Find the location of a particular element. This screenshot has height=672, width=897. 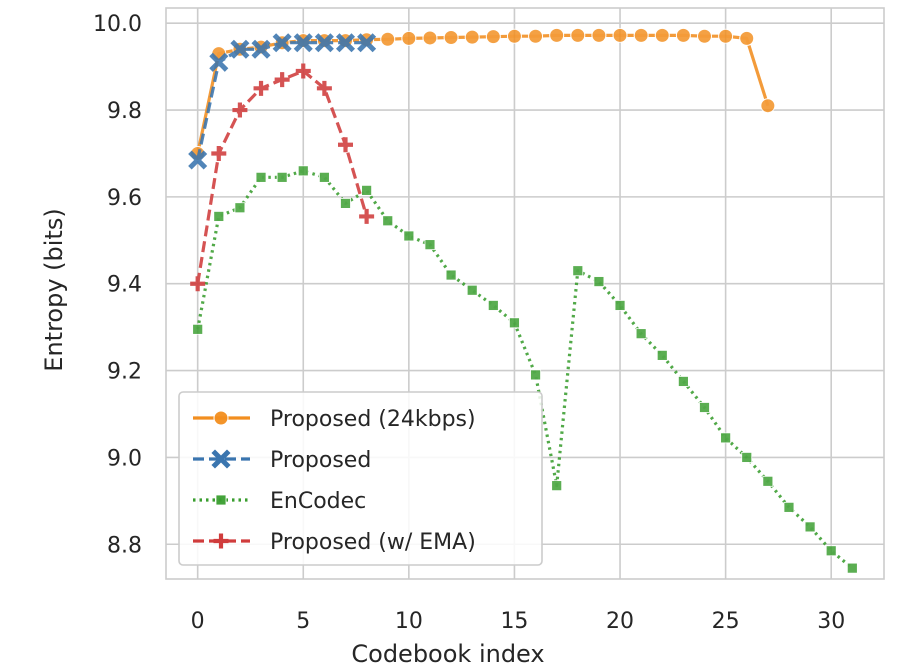

y-tick-label: 9.6 is located at coordinates (124, 198).